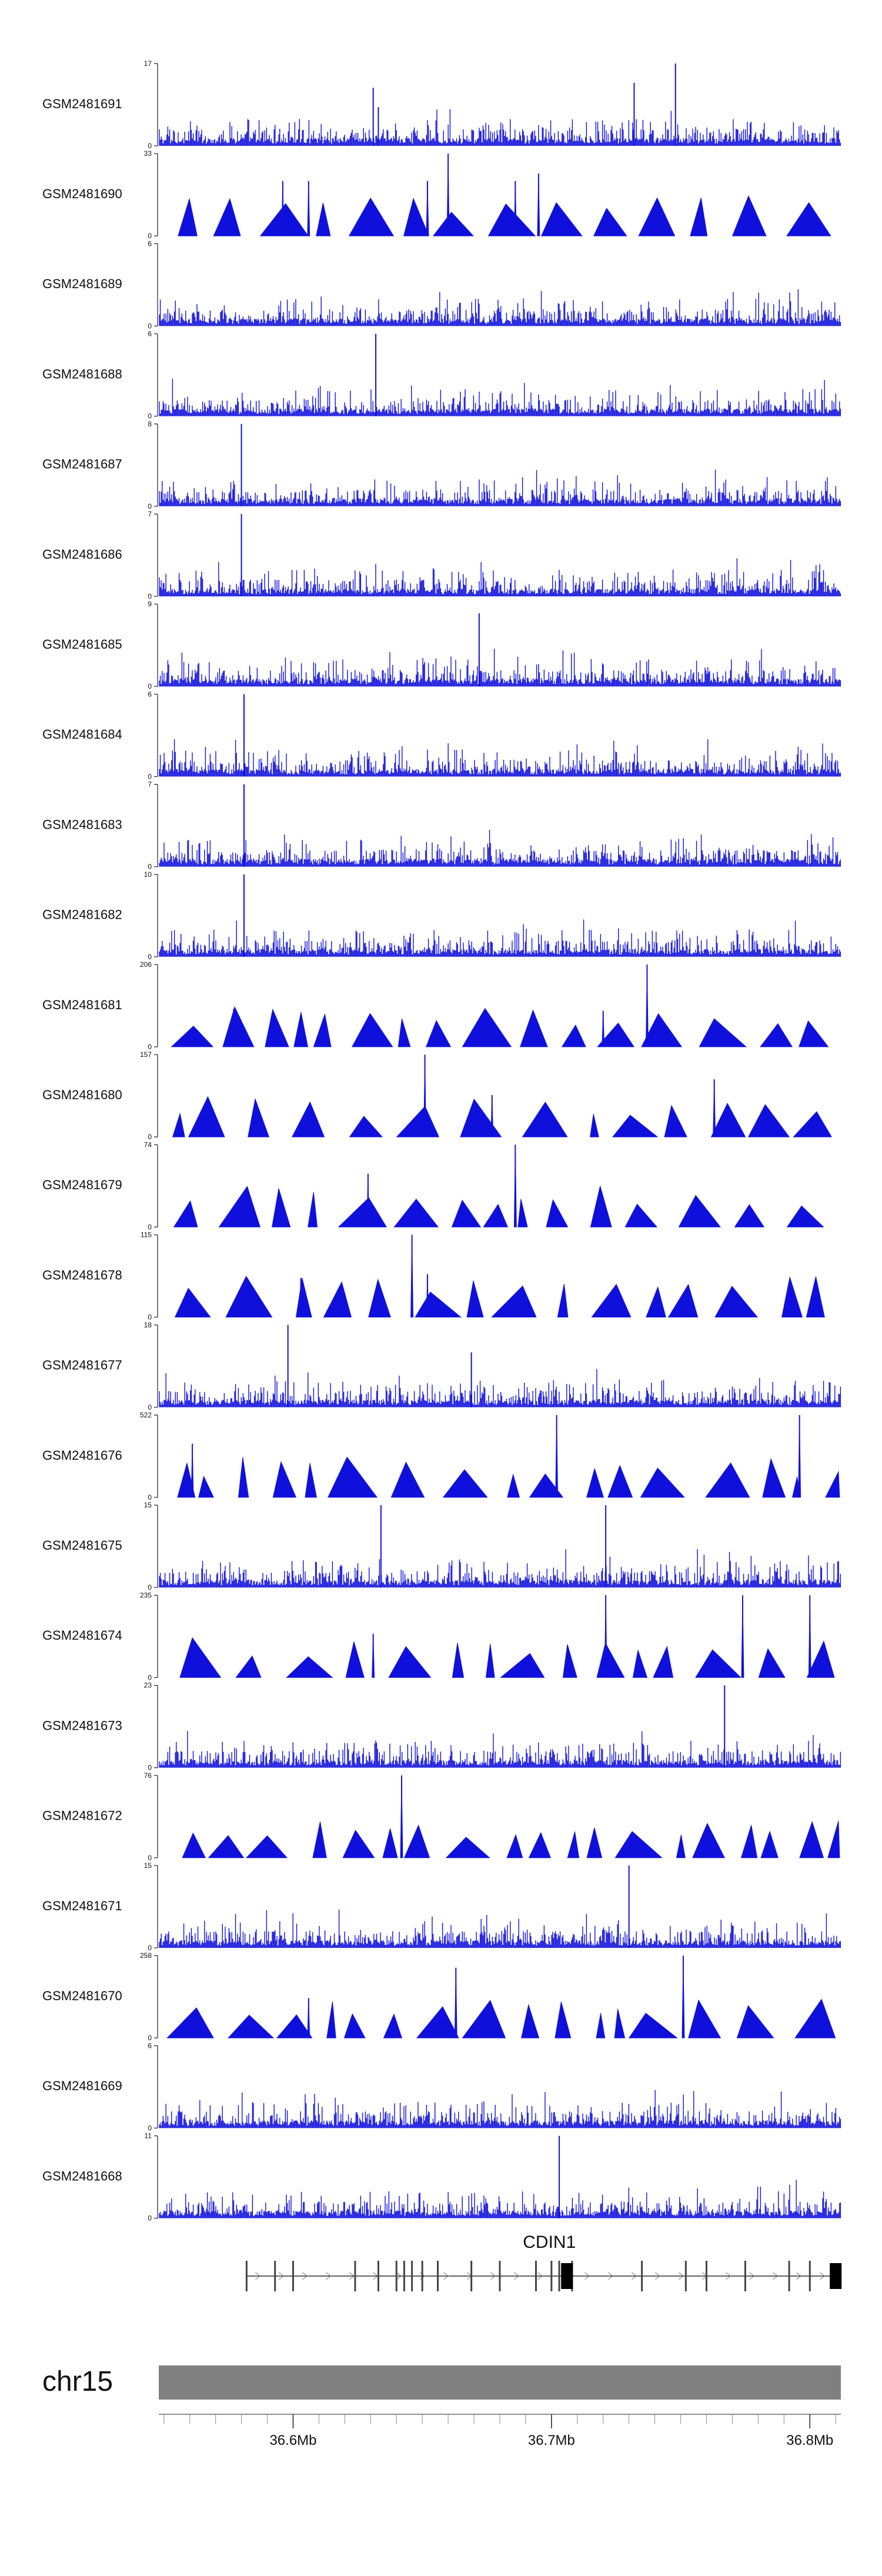 The height and width of the screenshot is (2576, 882). What do you see at coordinates (809, 2440) in the screenshot?
I see `x-tick-label: 36.8Mb` at bounding box center [809, 2440].